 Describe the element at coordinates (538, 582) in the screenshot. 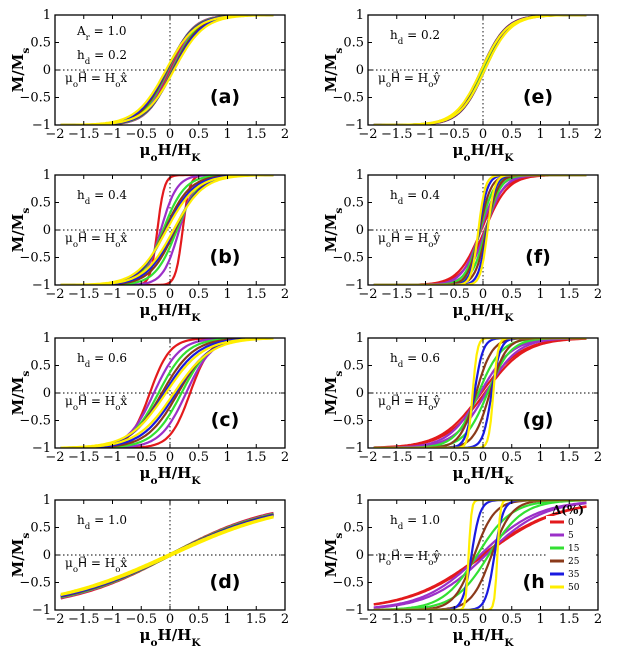

I see `panel-label: (h)` at that location.